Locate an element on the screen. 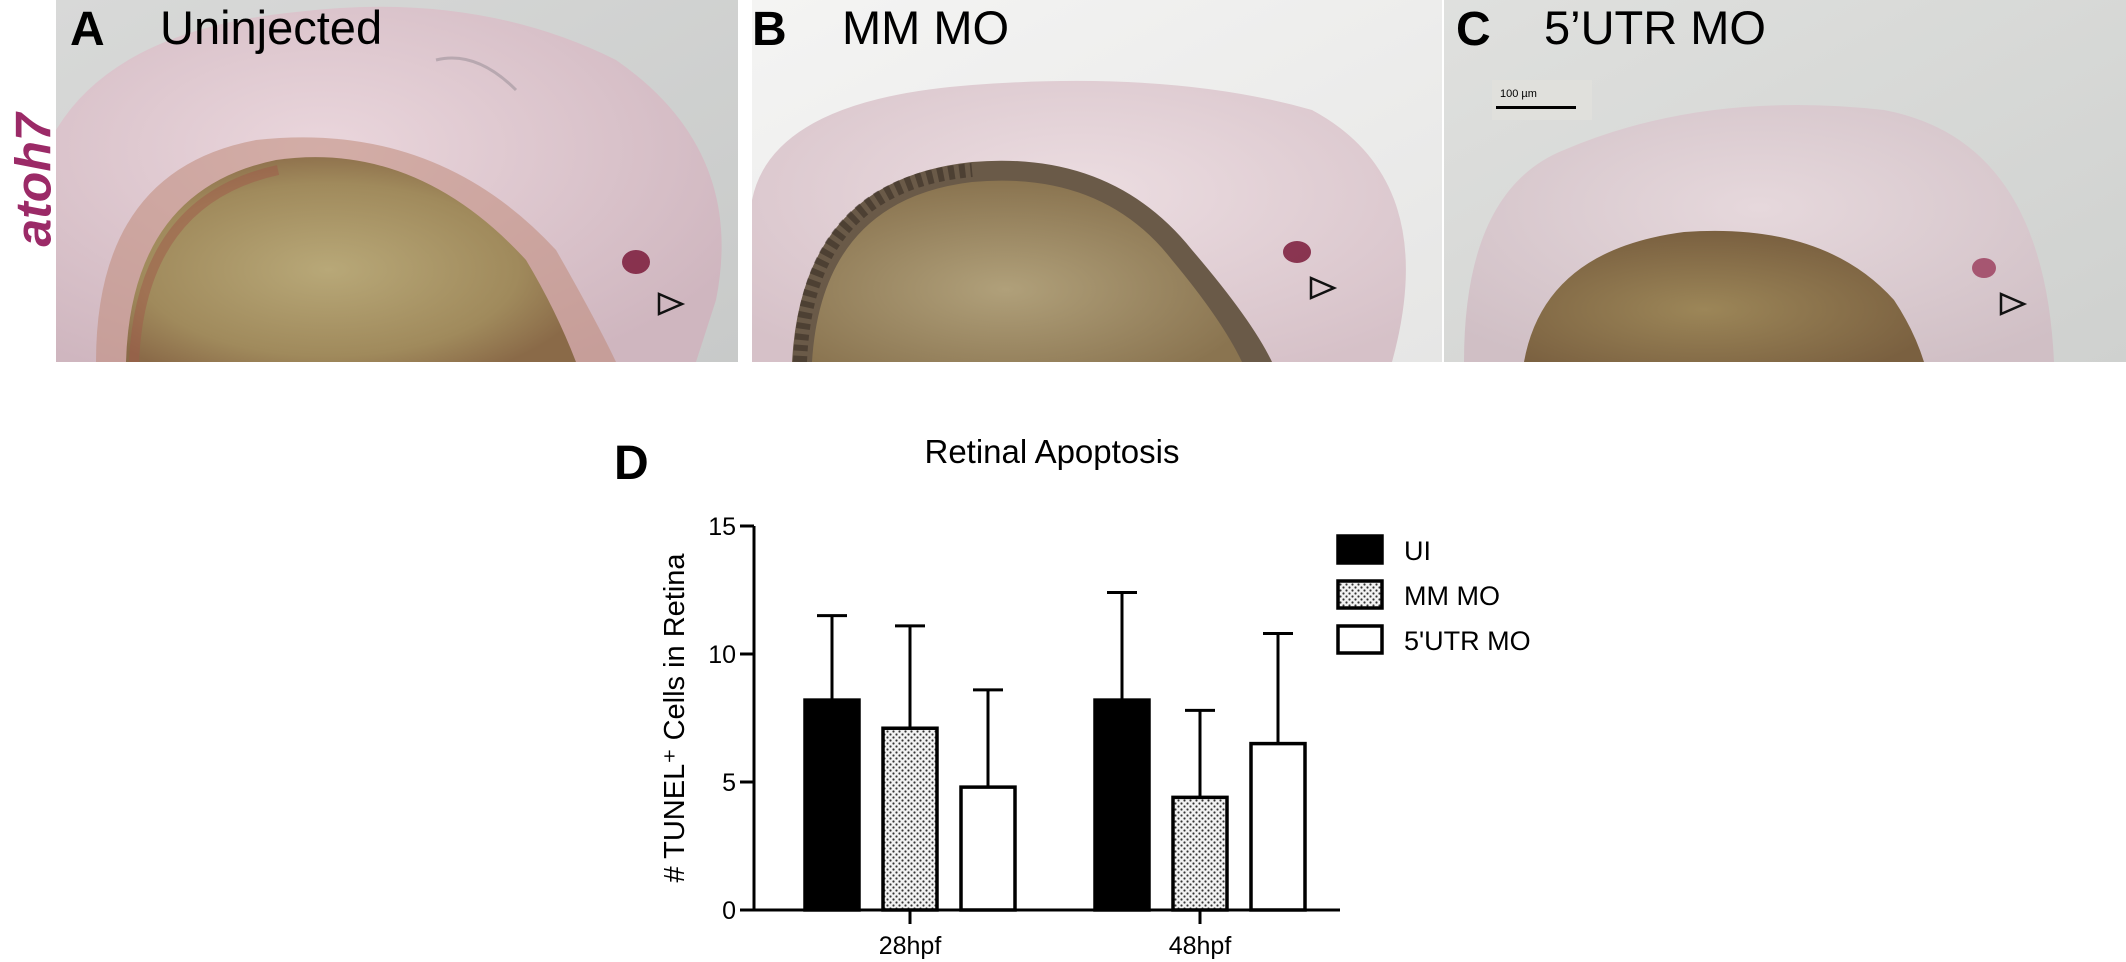 This screenshot has height=962, width=2126. y-tick-label: 0 is located at coordinates (729, 911).